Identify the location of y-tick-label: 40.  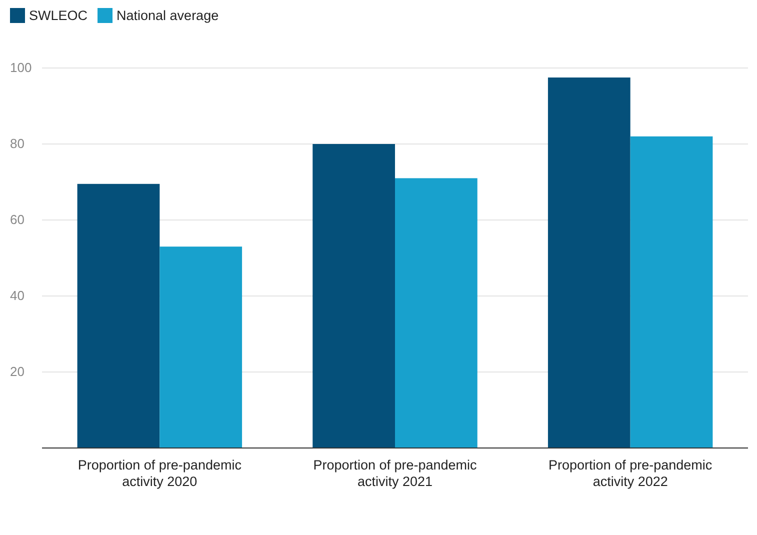
(17, 296).